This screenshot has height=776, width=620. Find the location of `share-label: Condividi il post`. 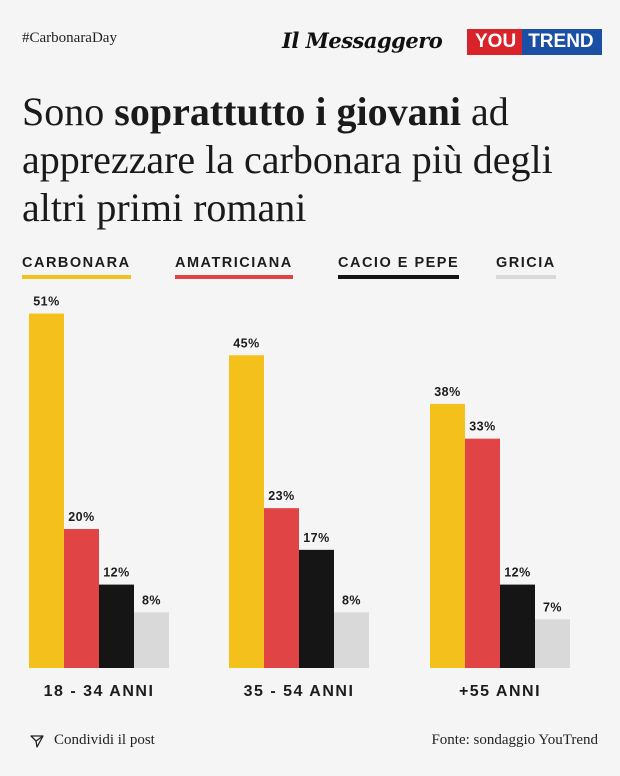

share-label: Condividi il post is located at coordinates (104, 740).